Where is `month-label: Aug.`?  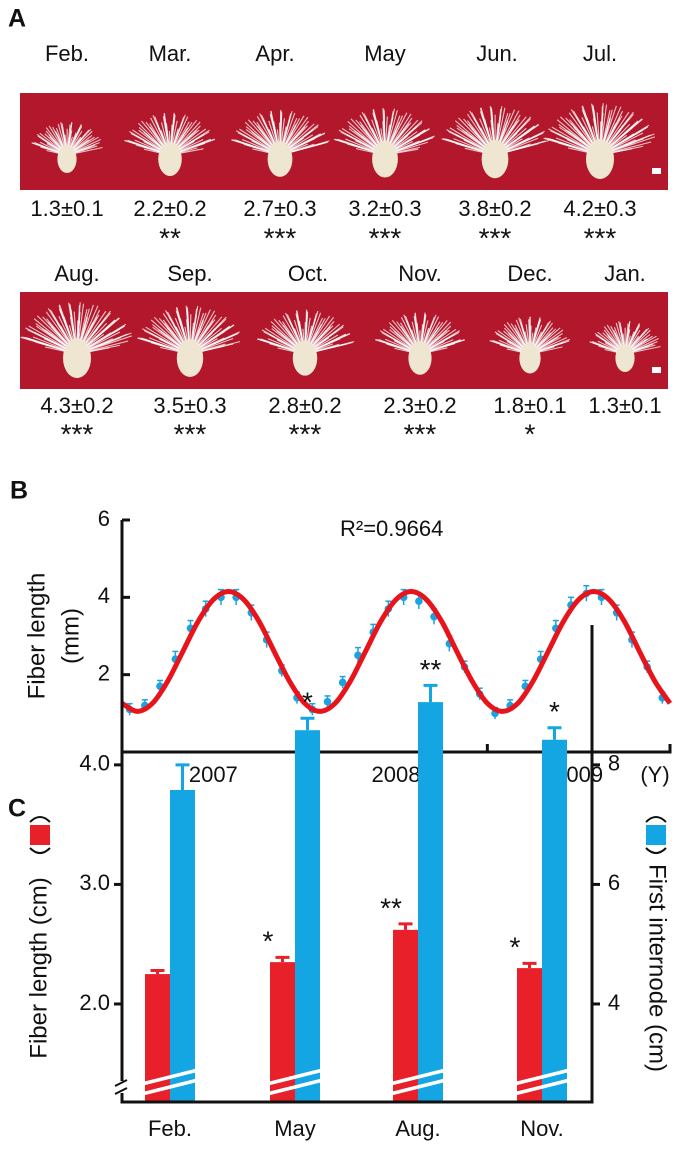
month-label: Aug. is located at coordinates (76, 273).